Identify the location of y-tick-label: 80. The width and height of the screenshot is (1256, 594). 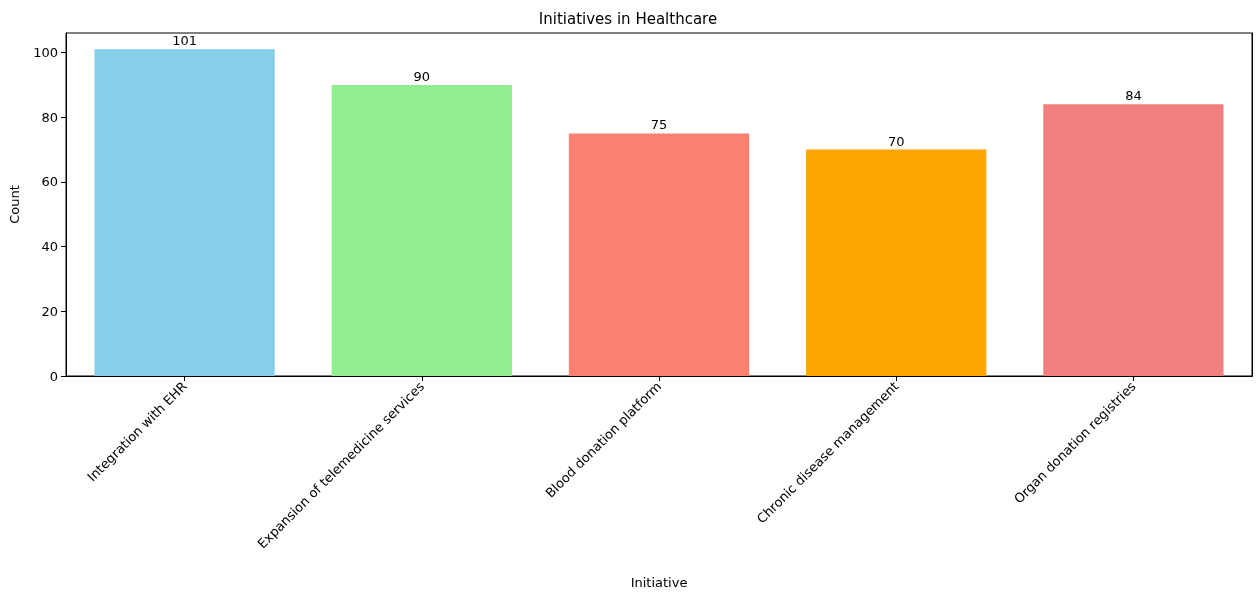
(49, 117).